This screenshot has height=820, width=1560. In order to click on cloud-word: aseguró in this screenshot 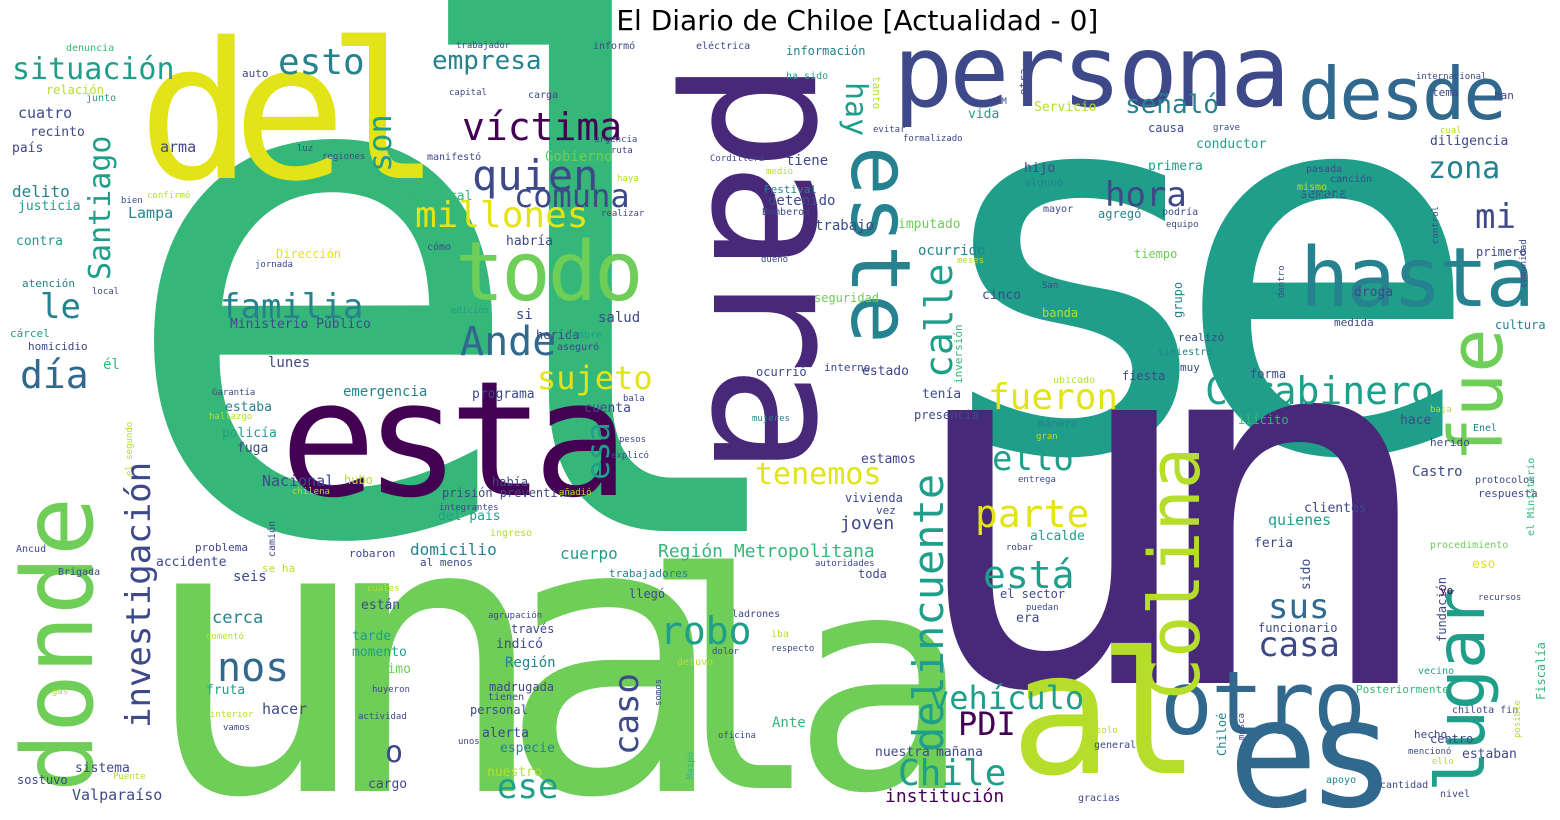, I will do `click(578, 347)`.